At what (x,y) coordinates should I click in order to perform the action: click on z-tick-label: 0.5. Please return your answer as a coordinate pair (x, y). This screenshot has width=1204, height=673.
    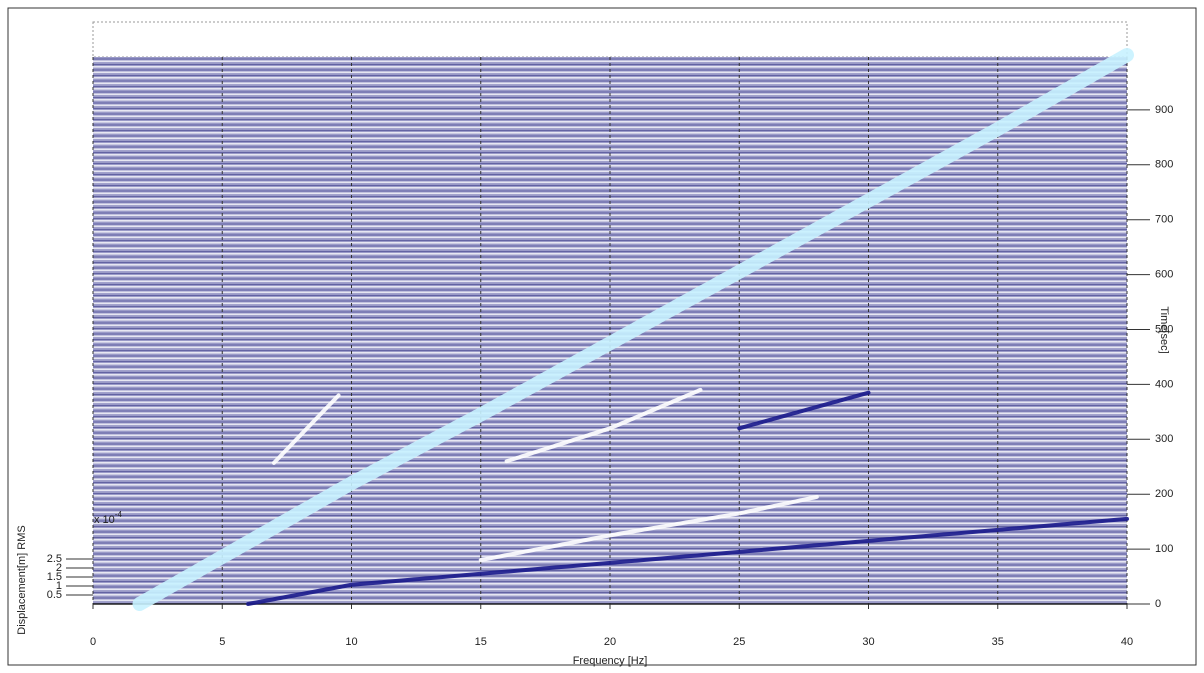
    Looking at the image, I should click on (54, 595).